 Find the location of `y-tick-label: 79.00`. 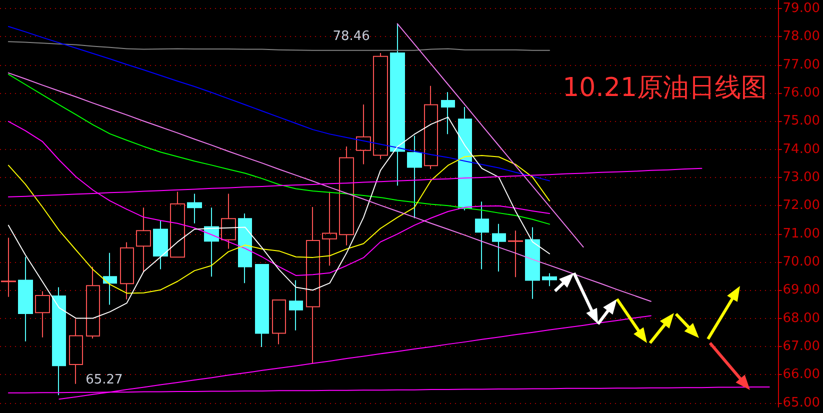

y-tick-label: 79.00 is located at coordinates (801, 8).